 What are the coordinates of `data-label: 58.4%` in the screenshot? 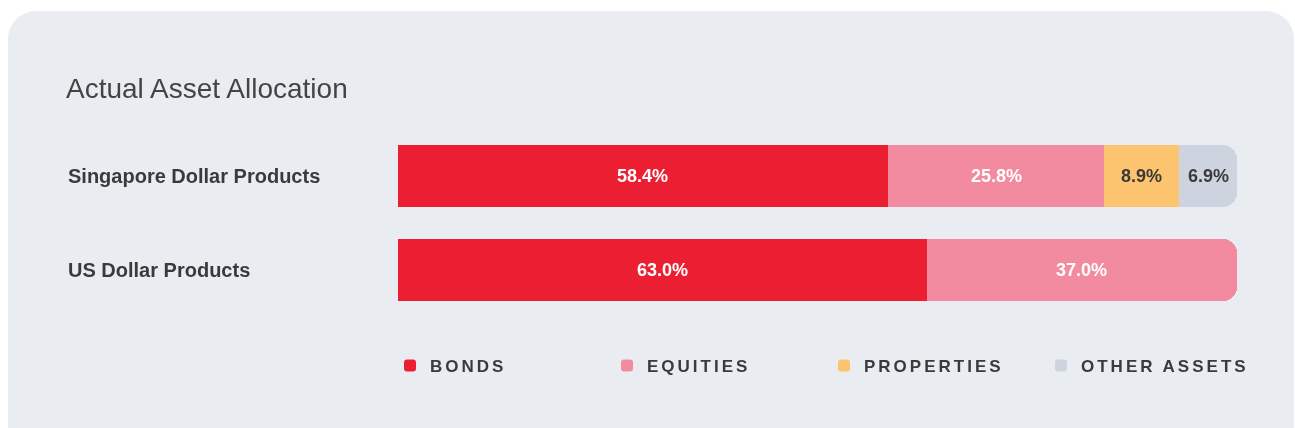 It's located at (643, 176).